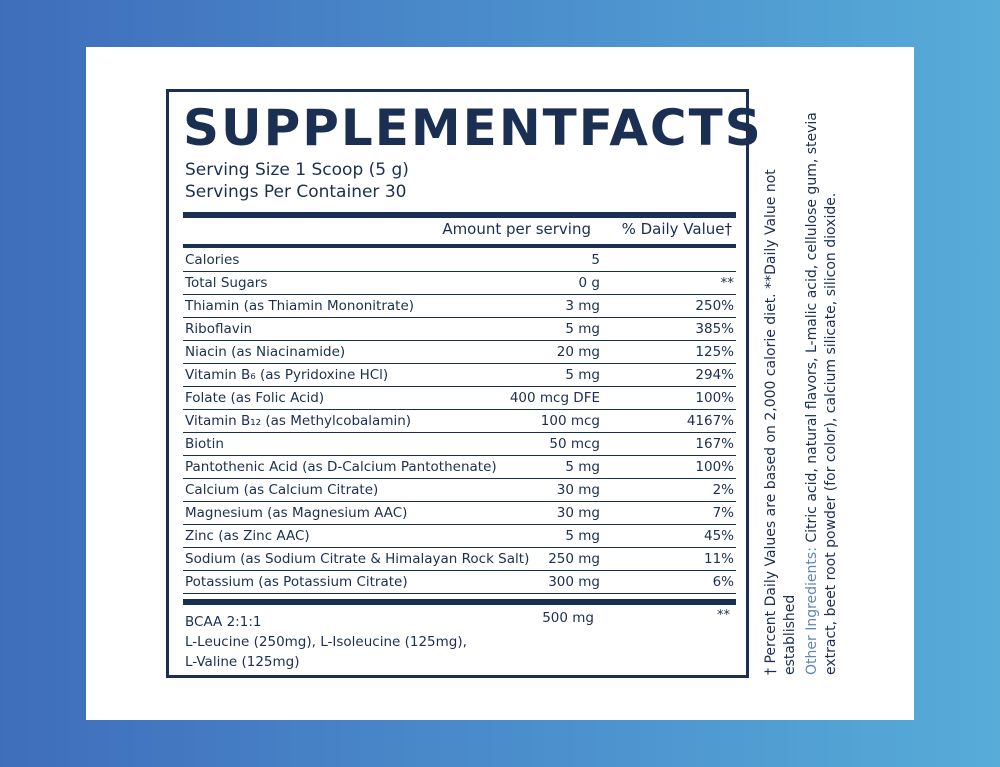  What do you see at coordinates (297, 170) in the screenshot?
I see `serving-size: Serving Size 1 Scoop (5 g)` at bounding box center [297, 170].